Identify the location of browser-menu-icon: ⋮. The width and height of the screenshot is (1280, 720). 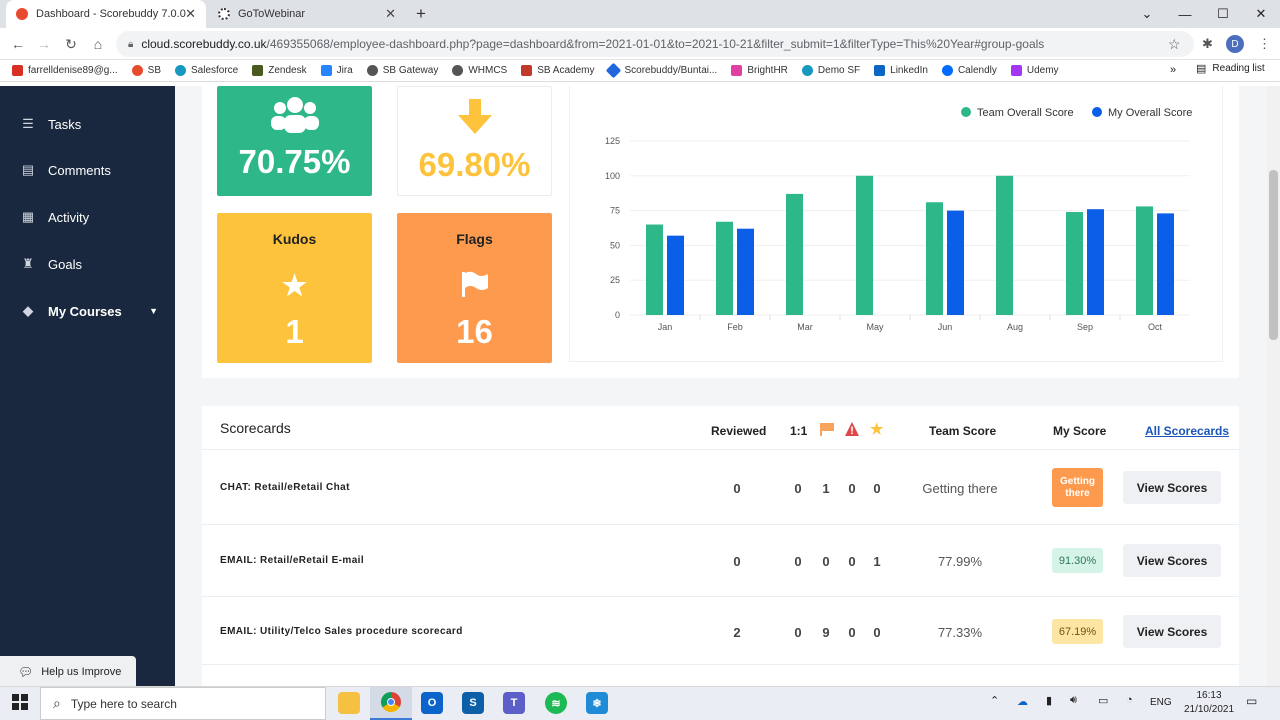
(1264, 43).